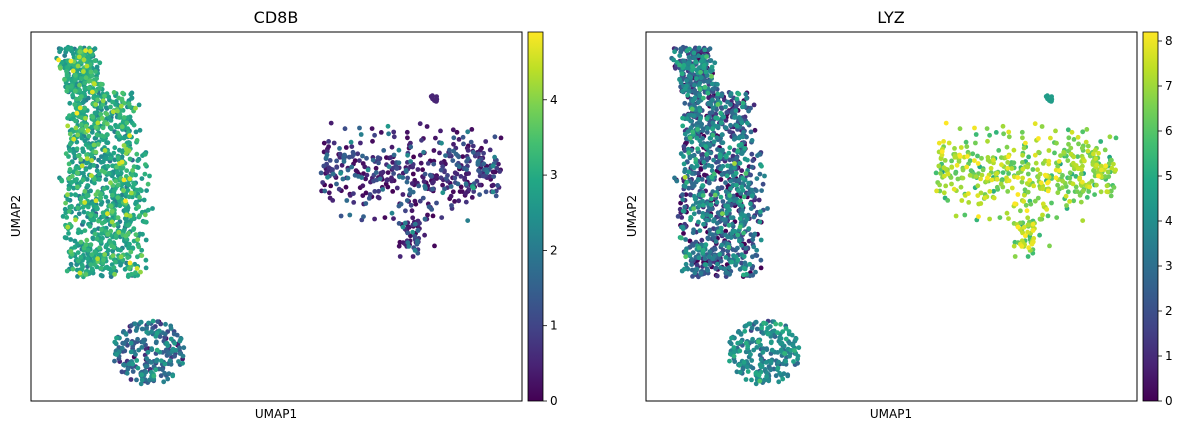  What do you see at coordinates (554, 401) in the screenshot?
I see `colorbar-tick-label: 0` at bounding box center [554, 401].